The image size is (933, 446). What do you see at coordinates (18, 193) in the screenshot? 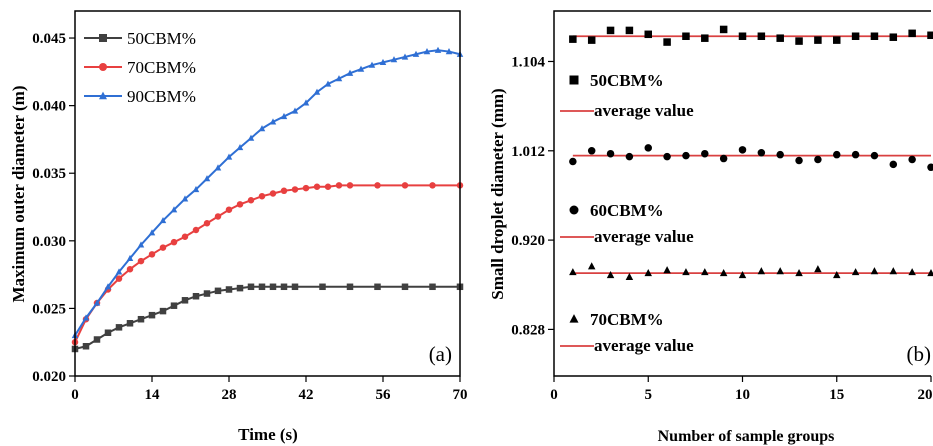
I see `panel-a-ylabel: Maximum outer diameter (m)` at bounding box center [18, 193].